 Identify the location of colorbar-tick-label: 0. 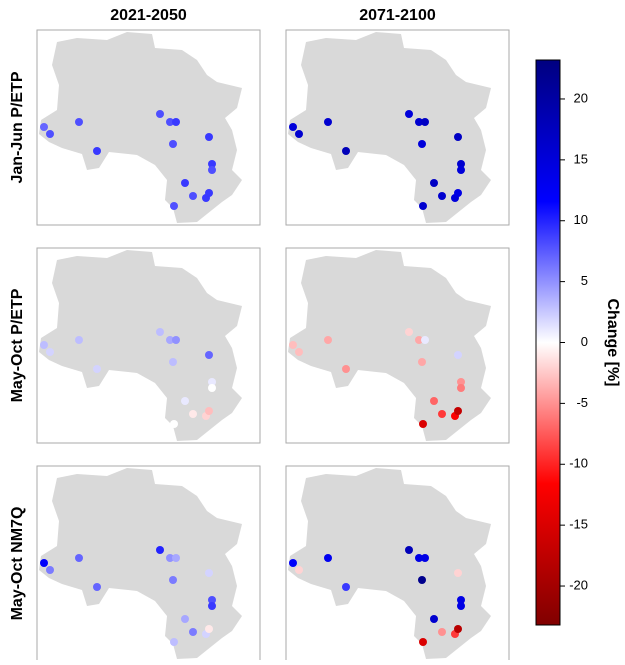
(584, 341).